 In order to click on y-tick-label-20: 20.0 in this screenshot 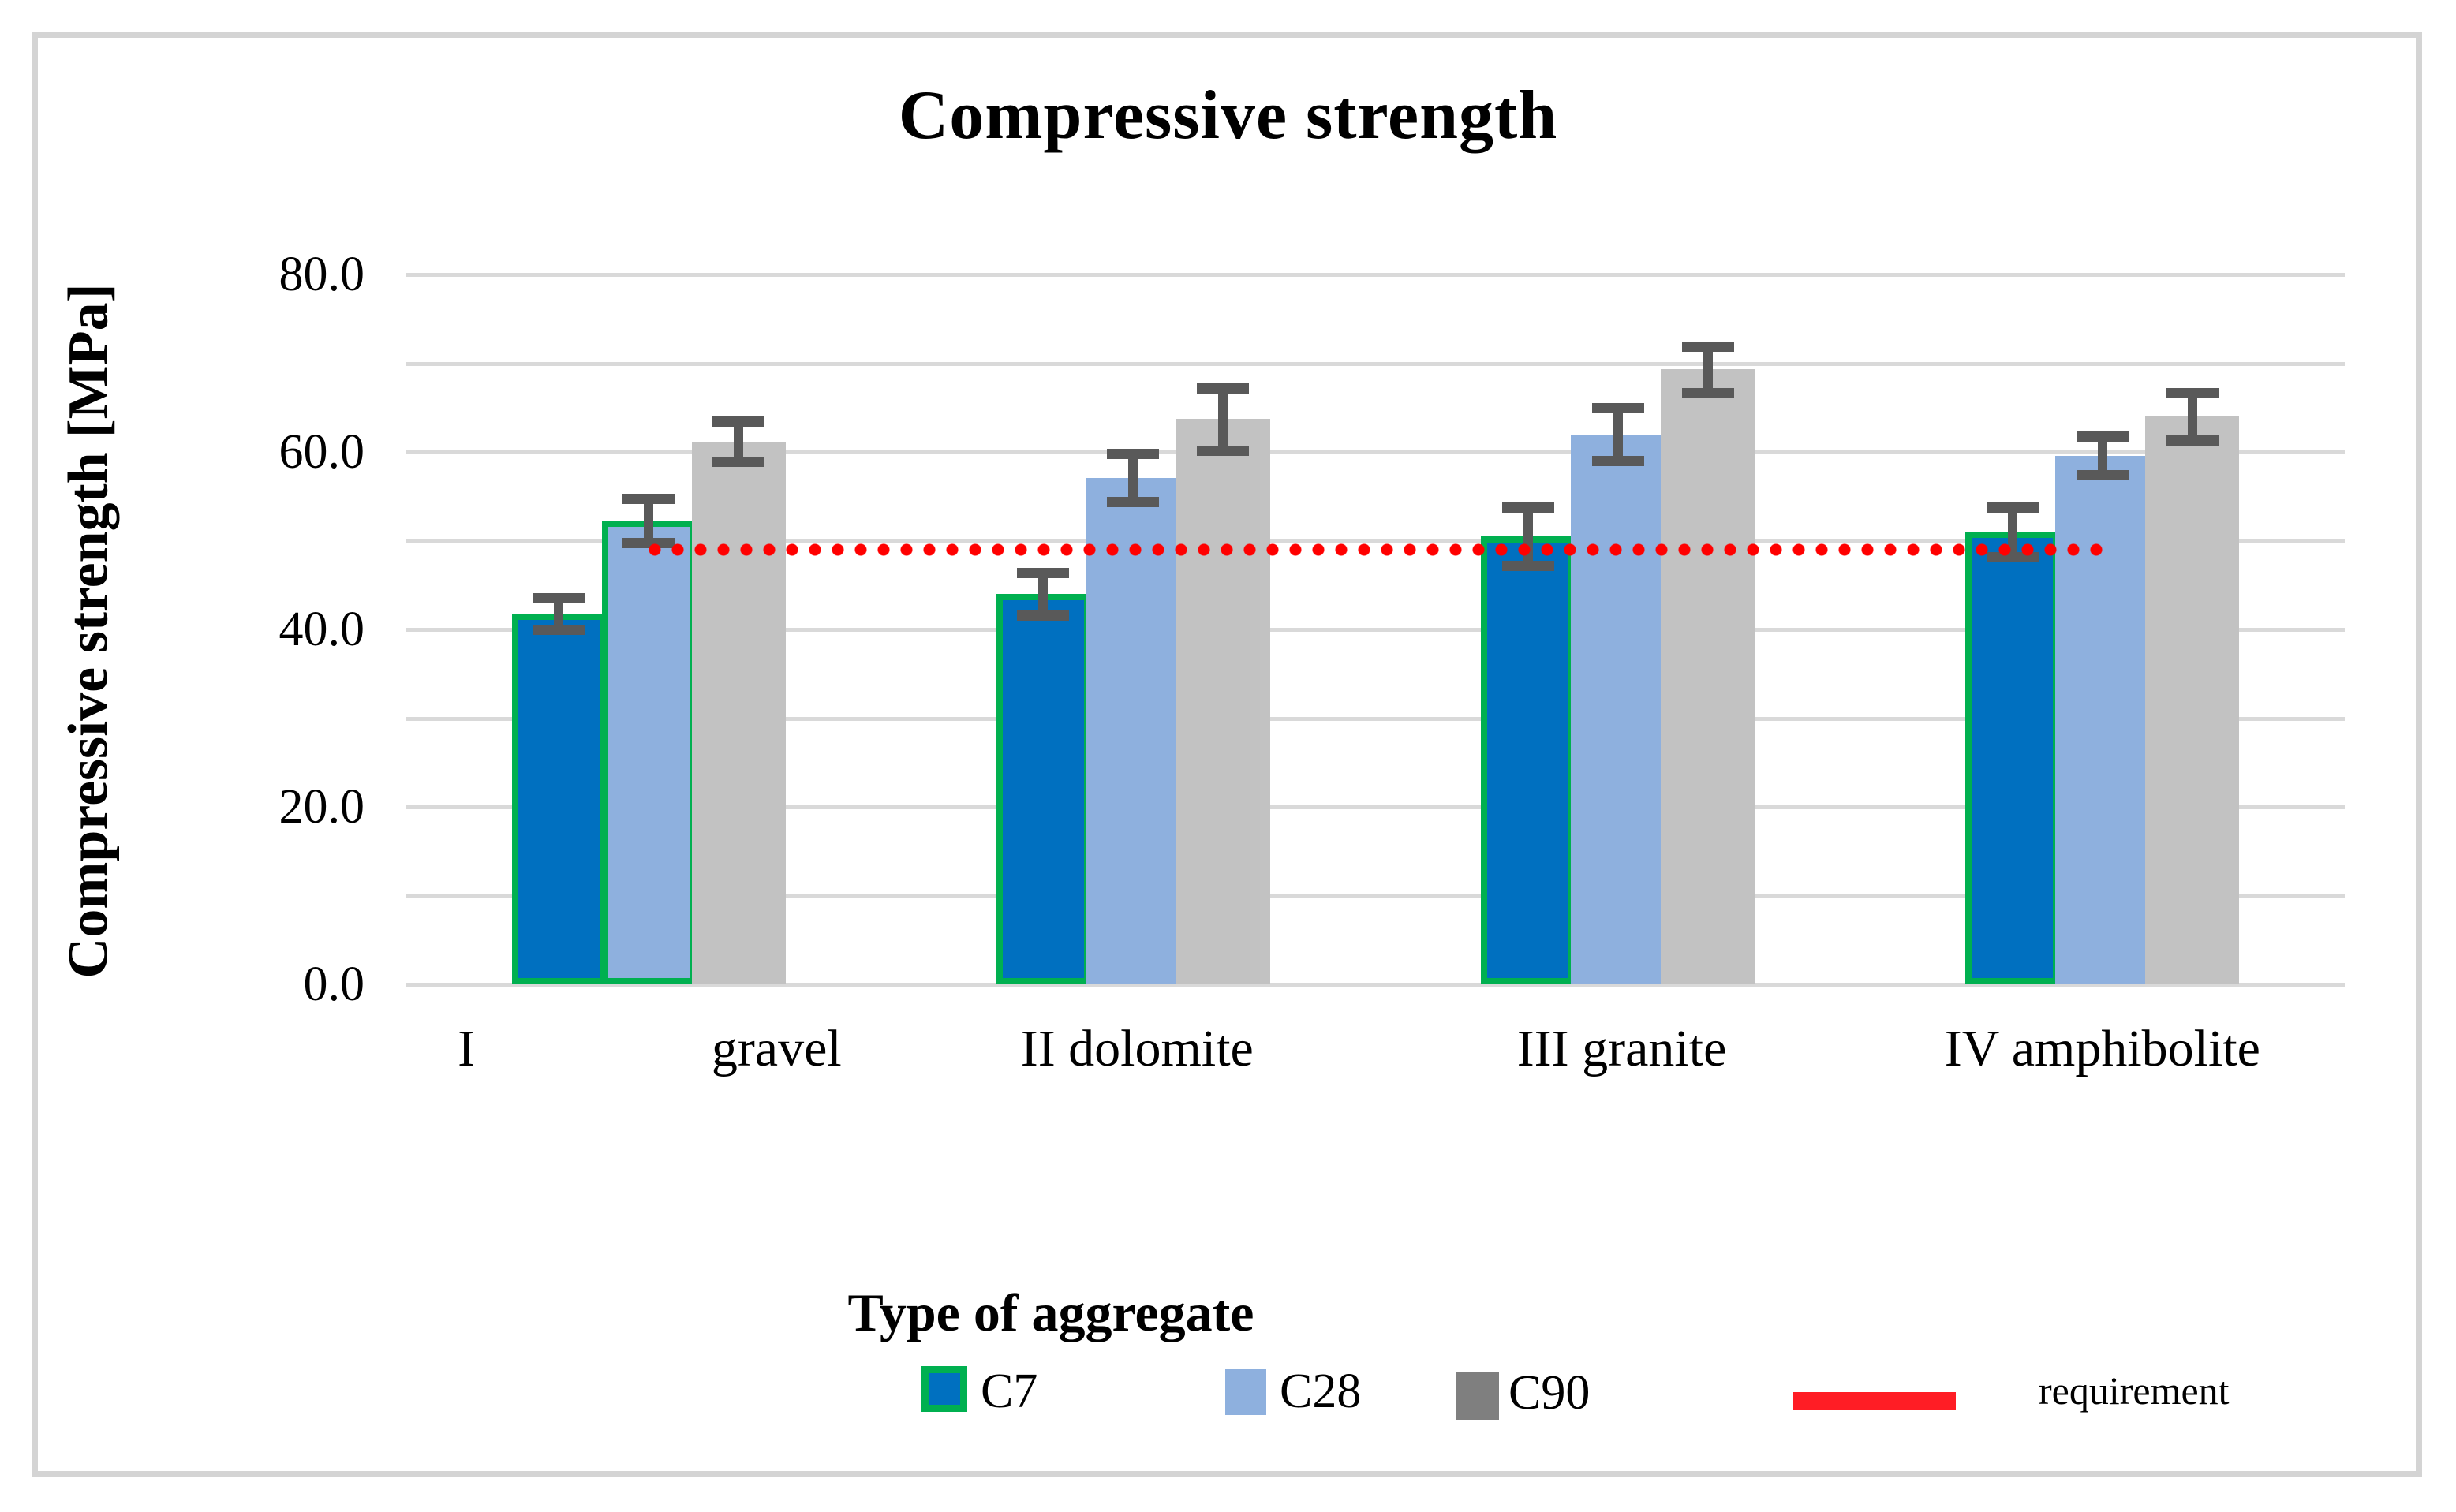, I will do `click(321, 807)`.